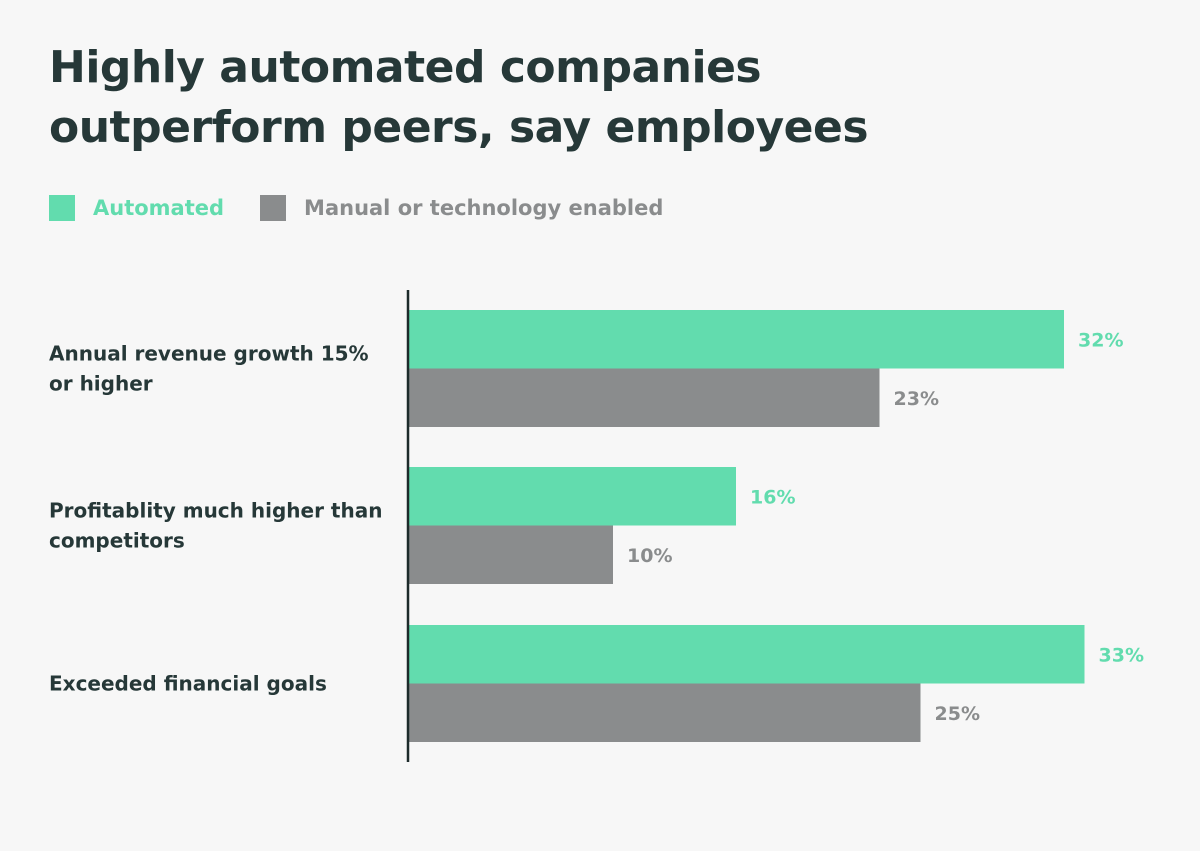 The height and width of the screenshot is (851, 1200). What do you see at coordinates (1121, 655) in the screenshot?
I see `data-label: 33%` at bounding box center [1121, 655].